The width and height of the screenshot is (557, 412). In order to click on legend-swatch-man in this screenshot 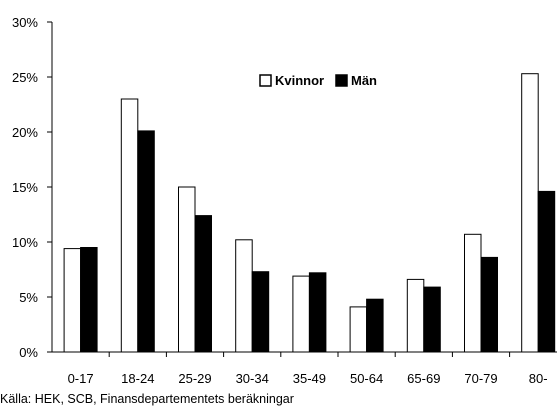, I will do `click(341, 80)`.